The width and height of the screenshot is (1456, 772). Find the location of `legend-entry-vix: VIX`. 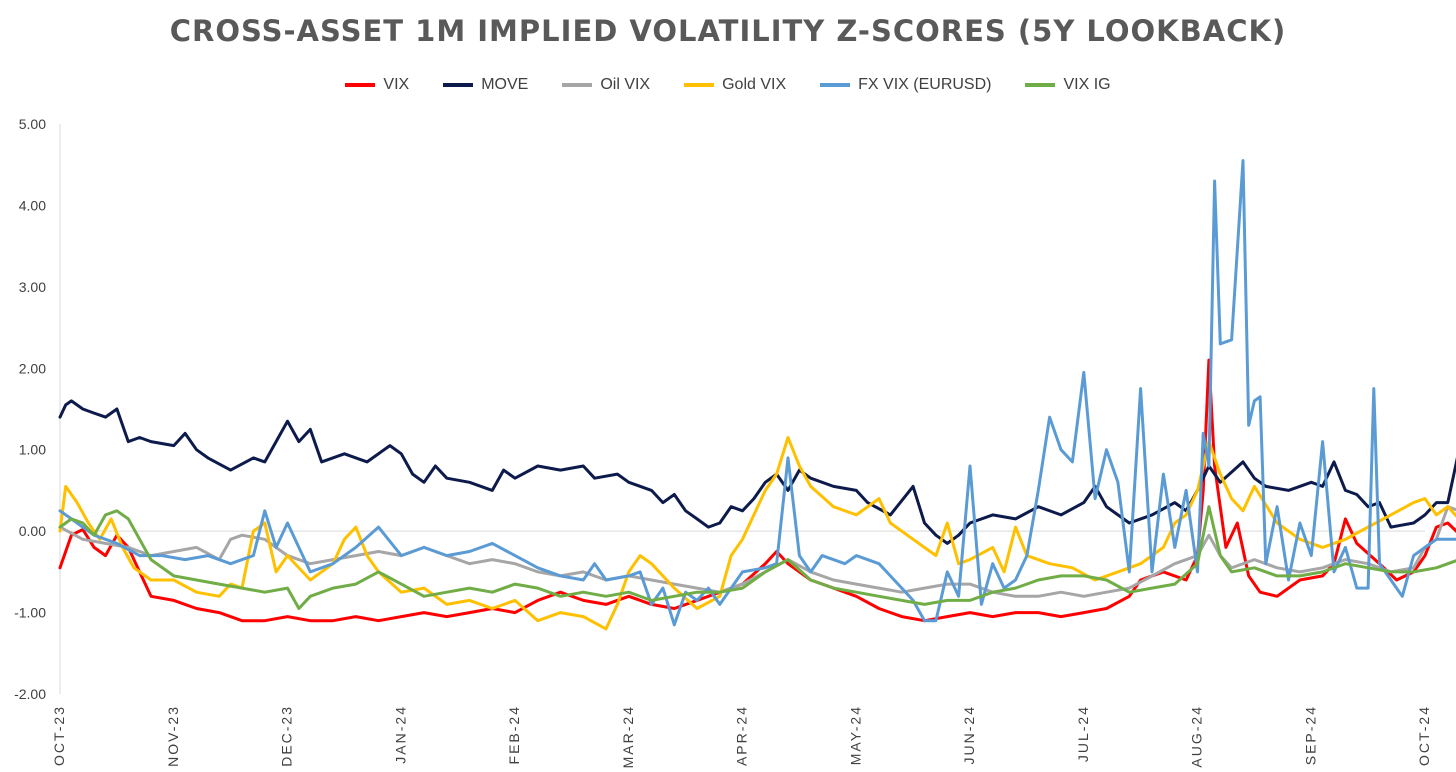

legend-entry-vix: VIX is located at coordinates (377, 85).